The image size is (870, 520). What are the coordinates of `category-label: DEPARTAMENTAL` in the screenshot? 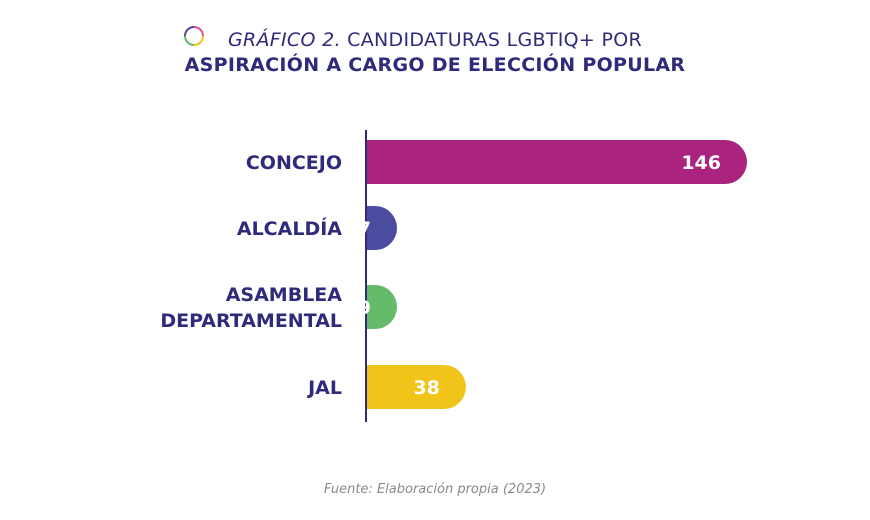 It's located at (251, 321).